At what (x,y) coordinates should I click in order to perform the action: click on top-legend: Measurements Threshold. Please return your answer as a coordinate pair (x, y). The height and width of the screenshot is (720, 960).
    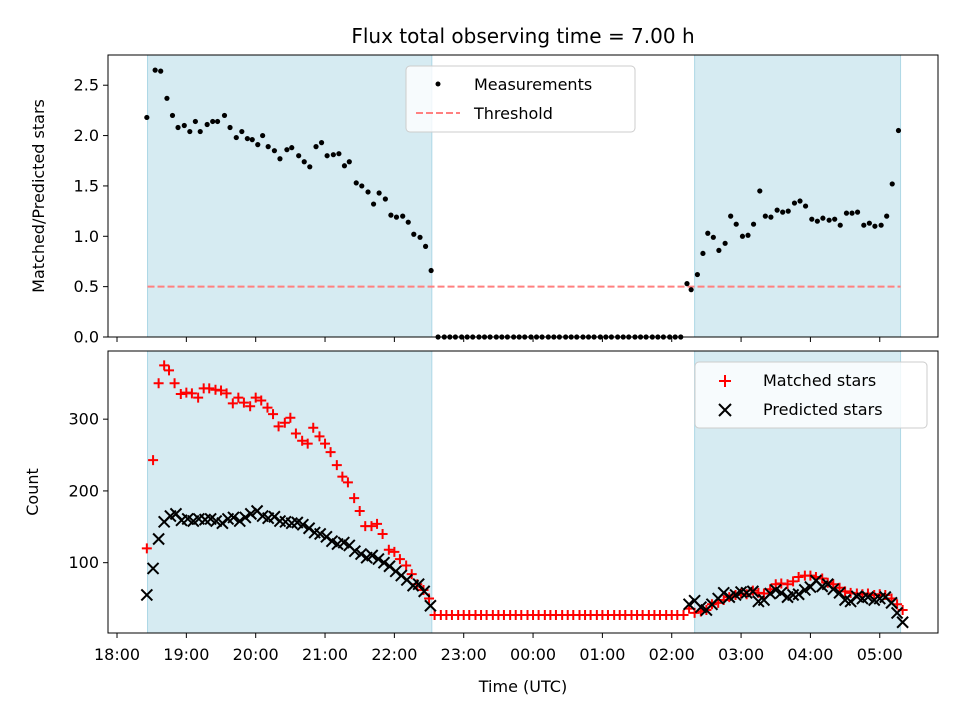
    Looking at the image, I should click on (520, 99).